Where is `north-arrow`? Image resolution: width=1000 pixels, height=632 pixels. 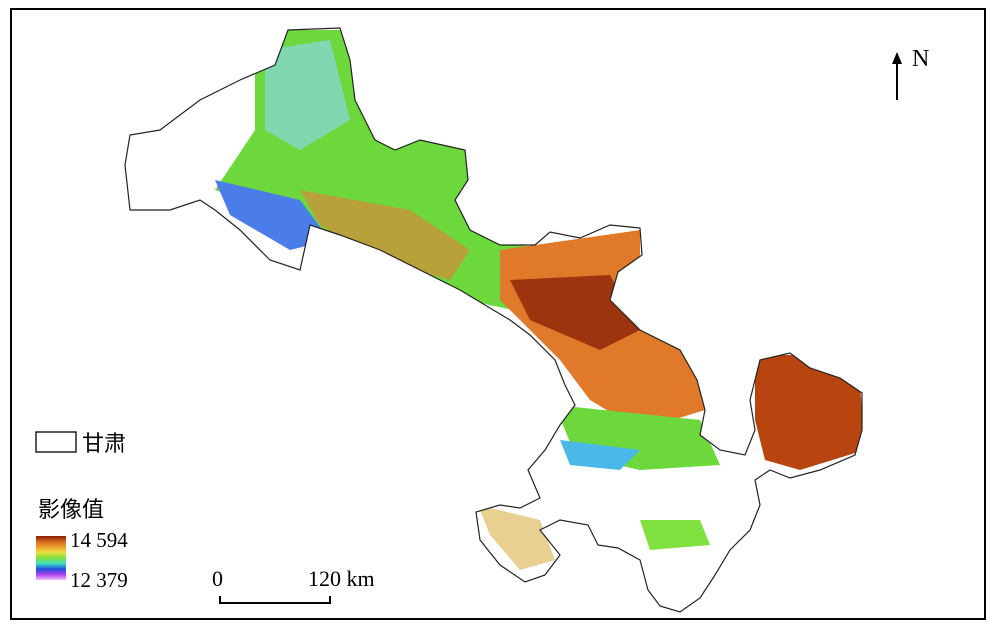
north-arrow is located at coordinates (897, 76).